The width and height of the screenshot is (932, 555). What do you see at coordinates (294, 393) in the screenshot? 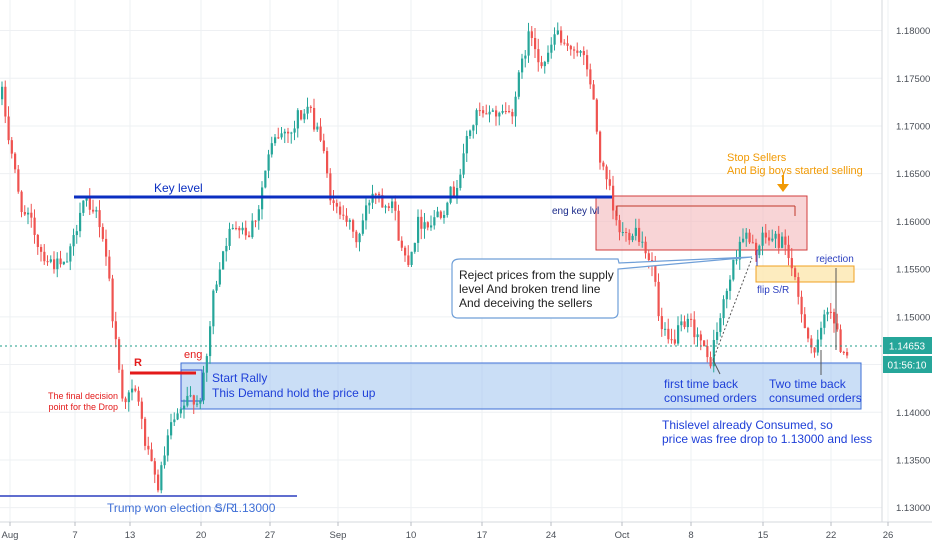
I see `start-rally-line-2: This Demand hold the price up` at bounding box center [294, 393].